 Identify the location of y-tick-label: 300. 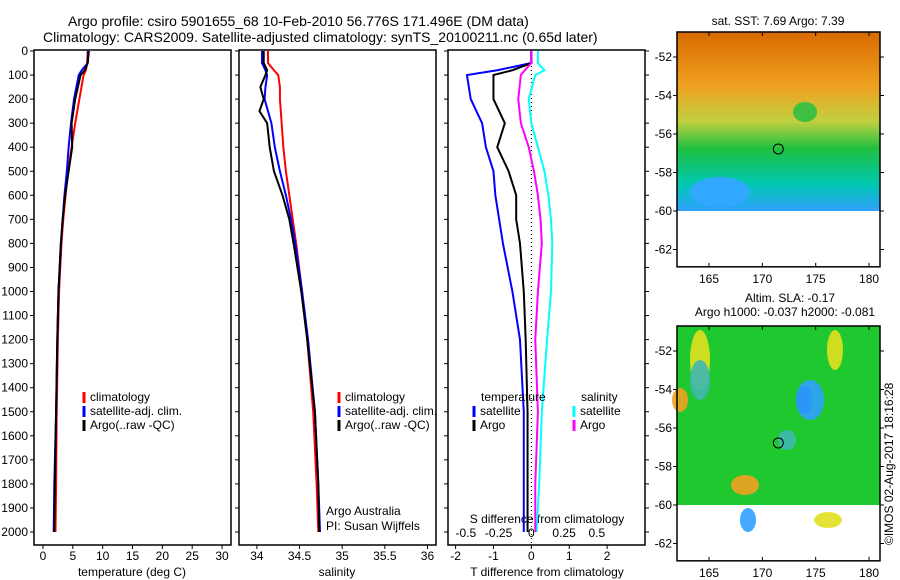
(18, 123).